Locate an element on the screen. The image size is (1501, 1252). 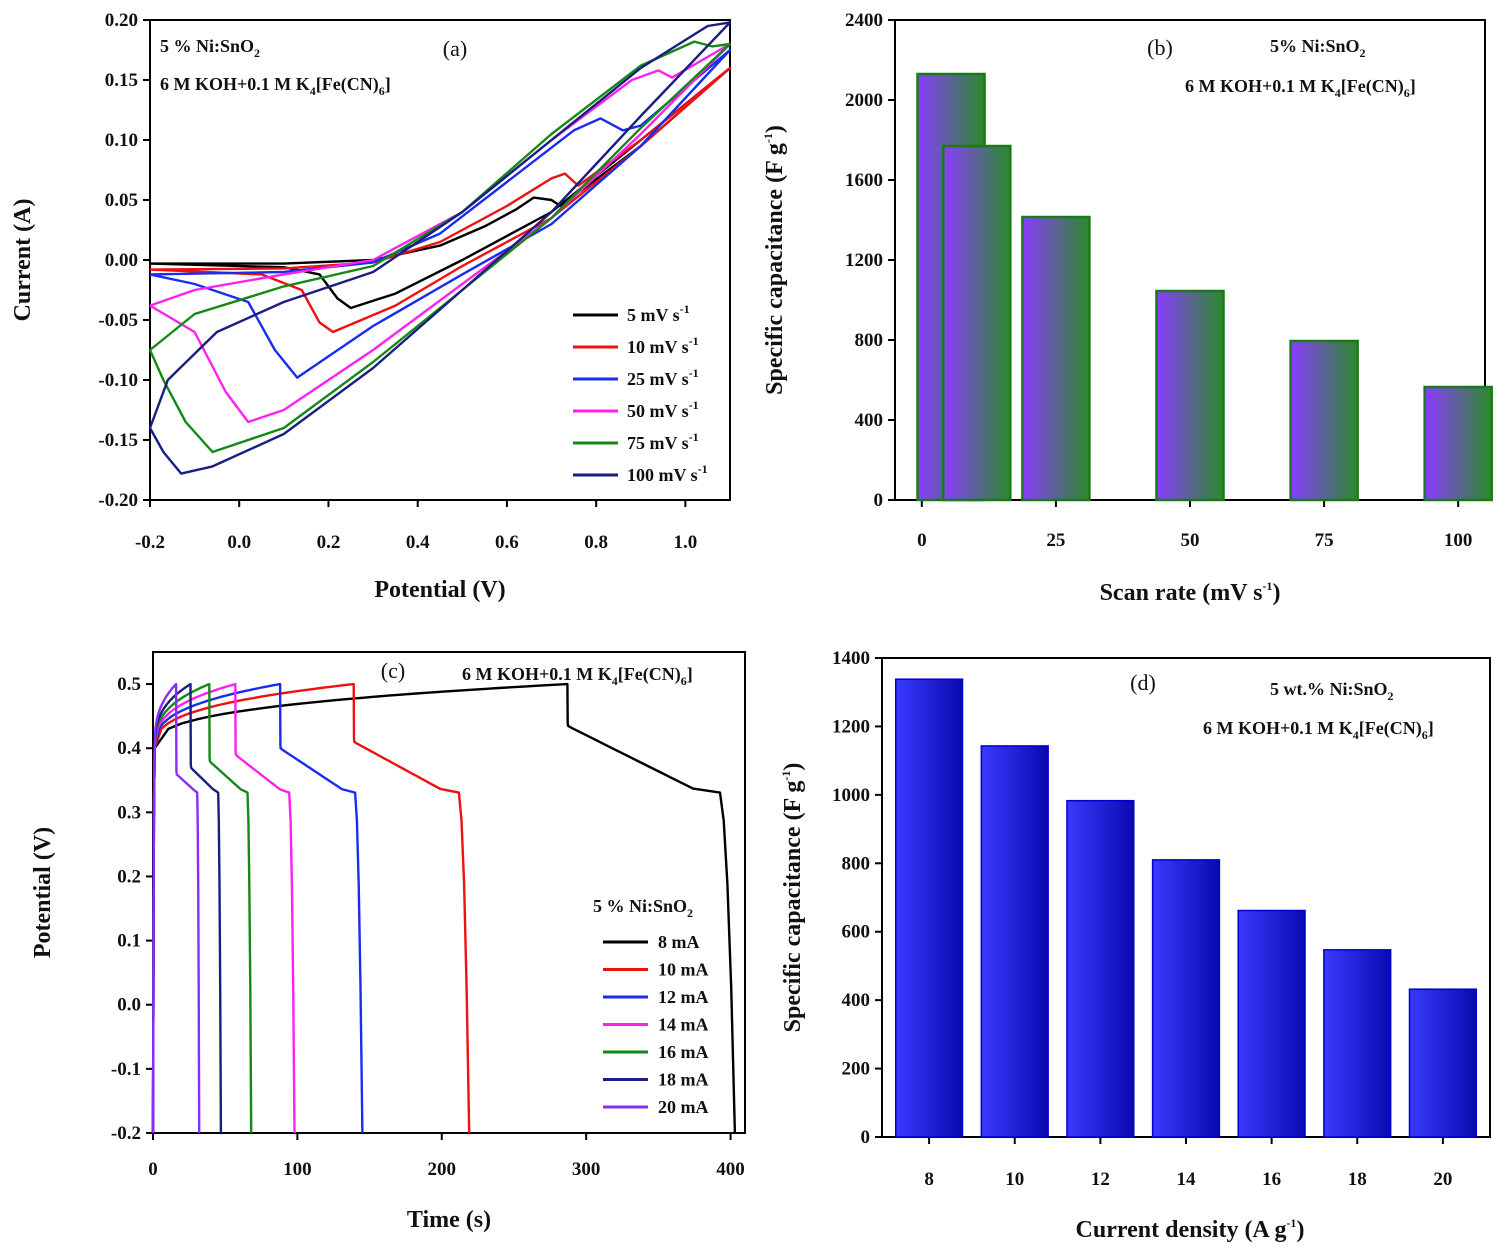
x-tick-label: 25 is located at coordinates (1055, 540).